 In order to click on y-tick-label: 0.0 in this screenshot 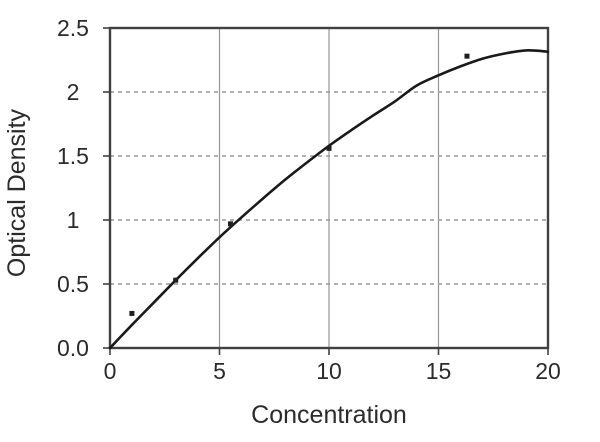, I will do `click(73, 348)`.